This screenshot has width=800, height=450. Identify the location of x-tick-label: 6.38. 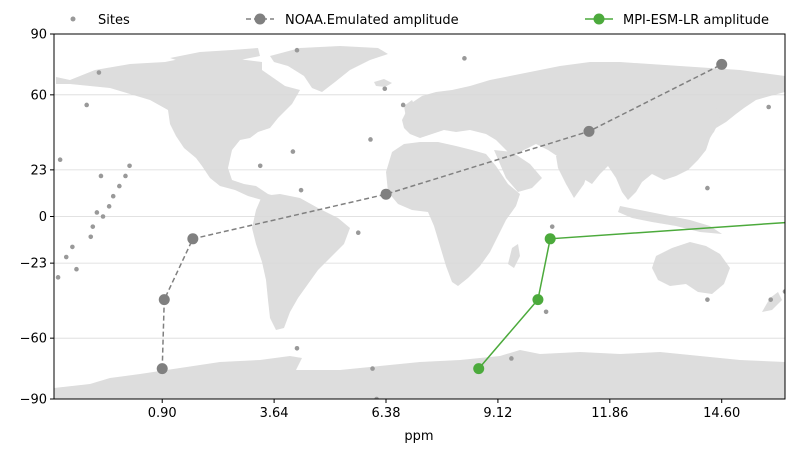
(386, 413).